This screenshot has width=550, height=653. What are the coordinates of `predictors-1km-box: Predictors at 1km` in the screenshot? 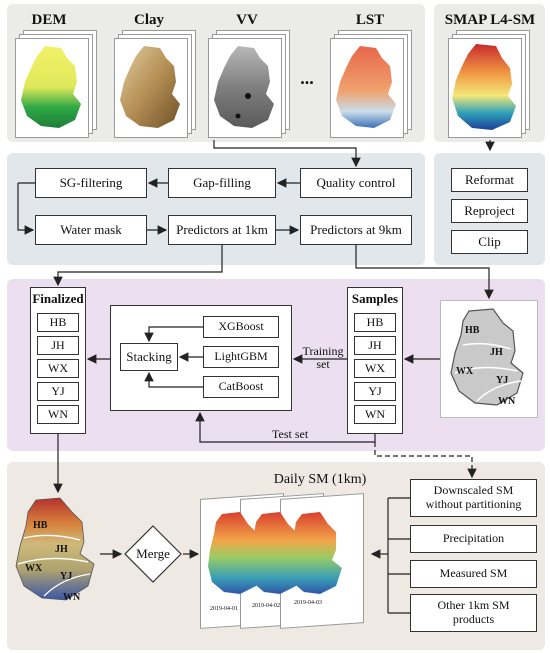 It's located at (222, 230).